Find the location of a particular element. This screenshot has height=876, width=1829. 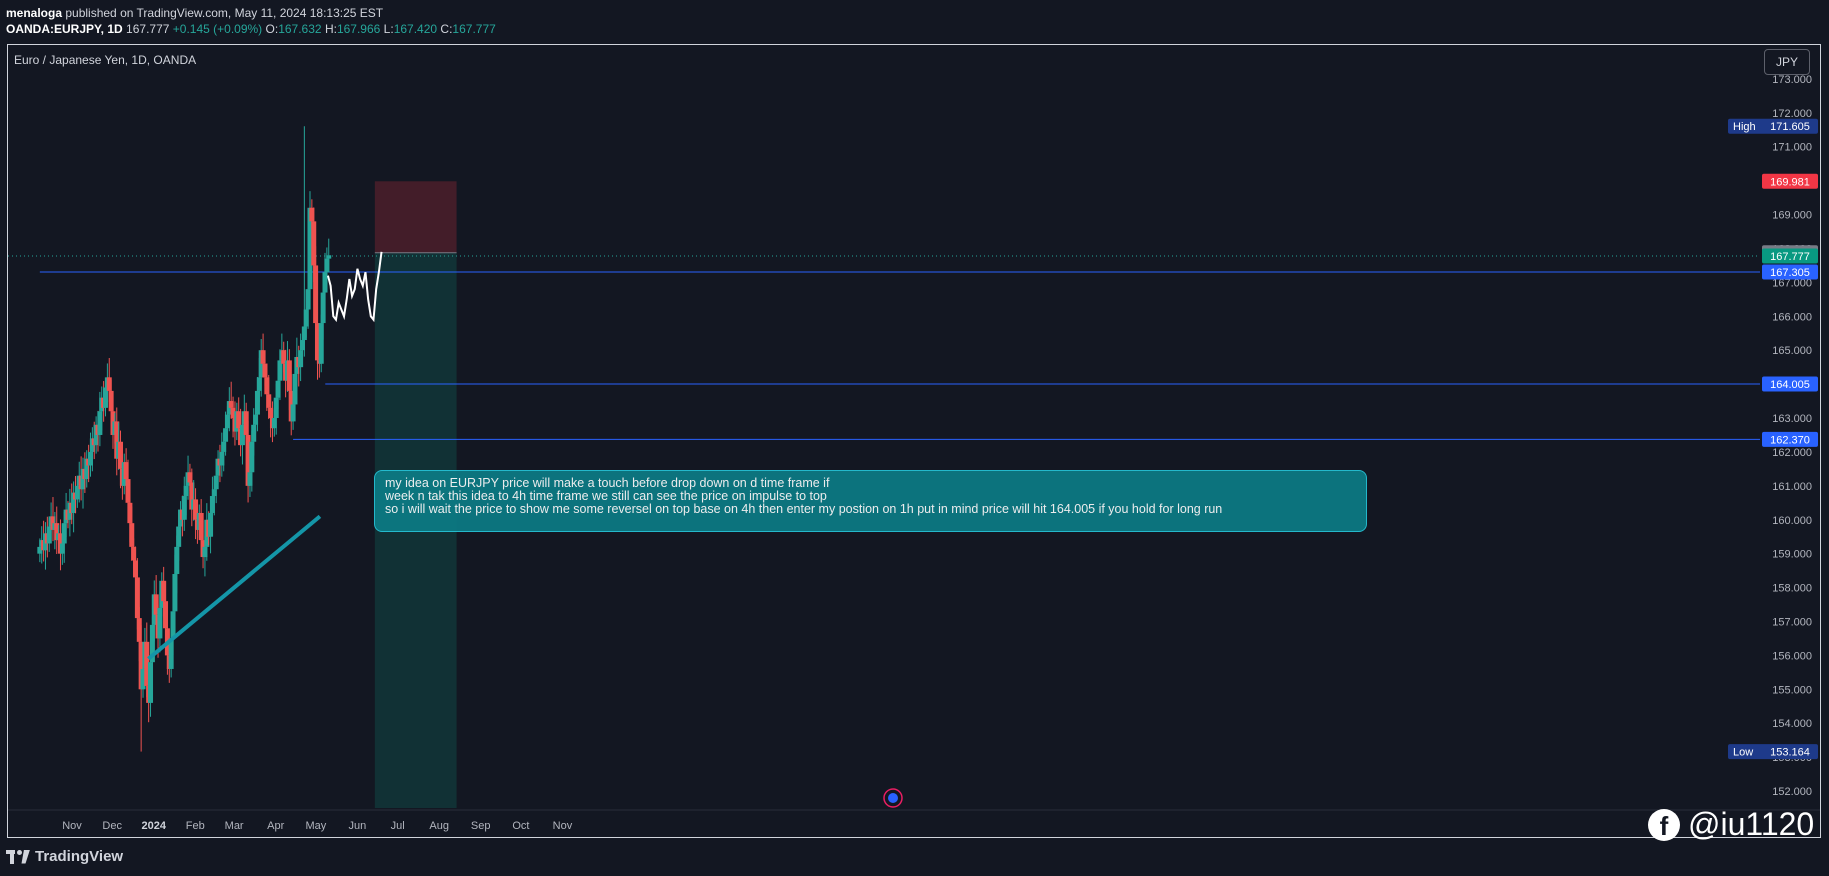

time-axis is located at coordinates (914, 824).